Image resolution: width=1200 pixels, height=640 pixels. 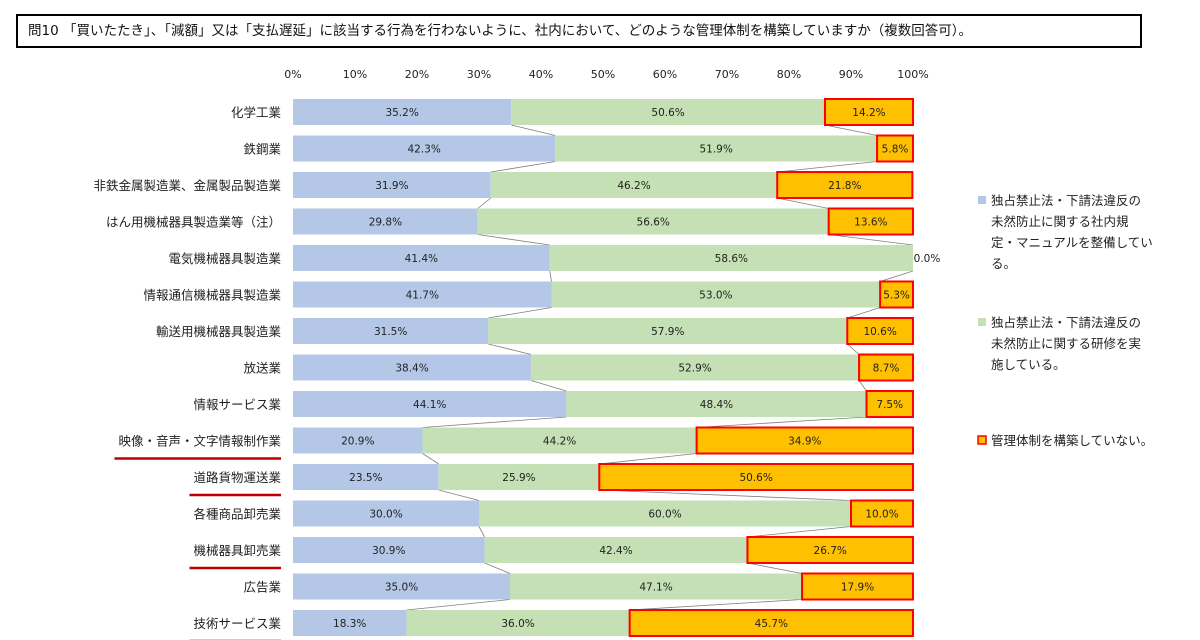 What do you see at coordinates (385, 223) in the screenshot?
I see `data-label: 29.8%` at bounding box center [385, 223].